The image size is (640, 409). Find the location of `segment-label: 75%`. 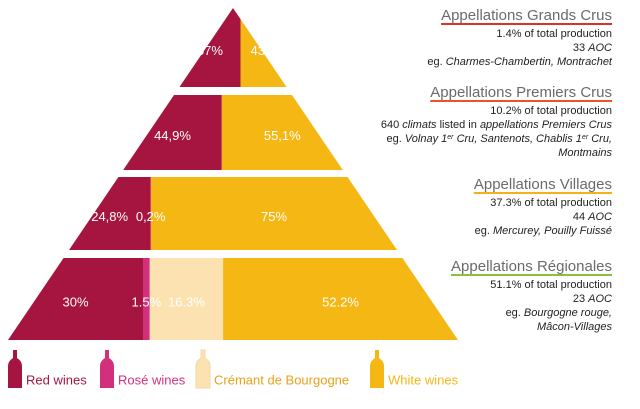

segment-label: 75% is located at coordinates (274, 216).